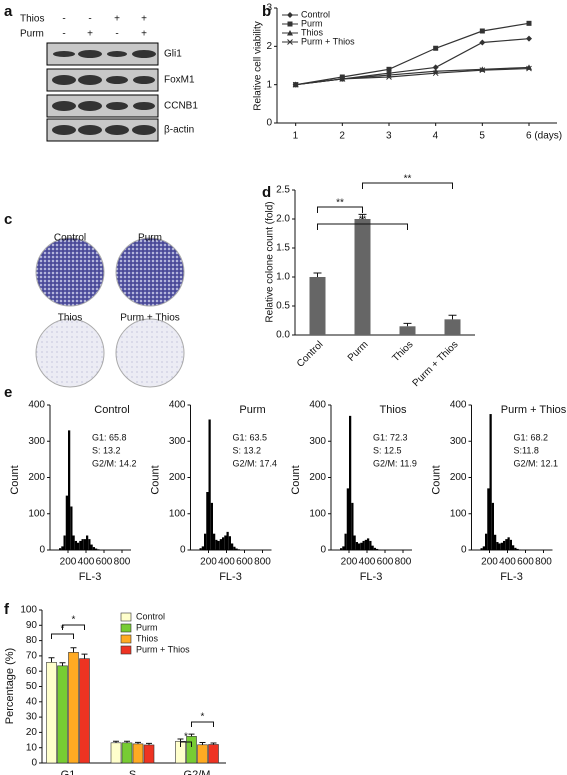  What do you see at coordinates (117, 19) in the screenshot?
I see `blot-sign: +` at bounding box center [117, 19].